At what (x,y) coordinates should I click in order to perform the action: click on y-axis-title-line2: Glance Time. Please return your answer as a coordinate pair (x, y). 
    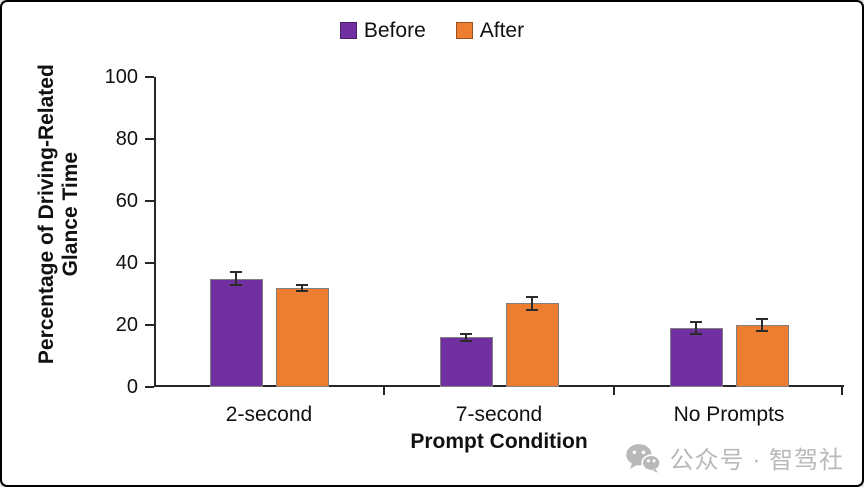
    Looking at the image, I should click on (70, 214).